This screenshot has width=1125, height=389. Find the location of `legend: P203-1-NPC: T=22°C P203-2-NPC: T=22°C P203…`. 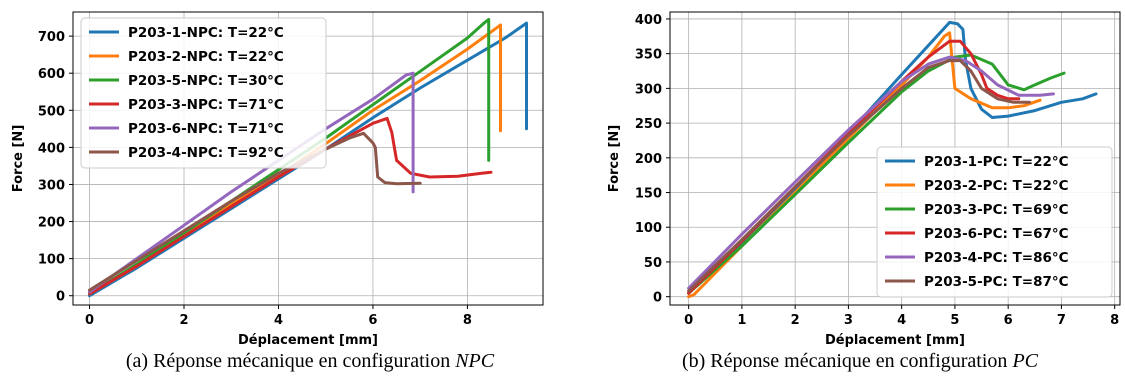

legend: P203-1-NPC: T=22°C P203-2-NPC: T=22°C P203… is located at coordinates (203, 93).